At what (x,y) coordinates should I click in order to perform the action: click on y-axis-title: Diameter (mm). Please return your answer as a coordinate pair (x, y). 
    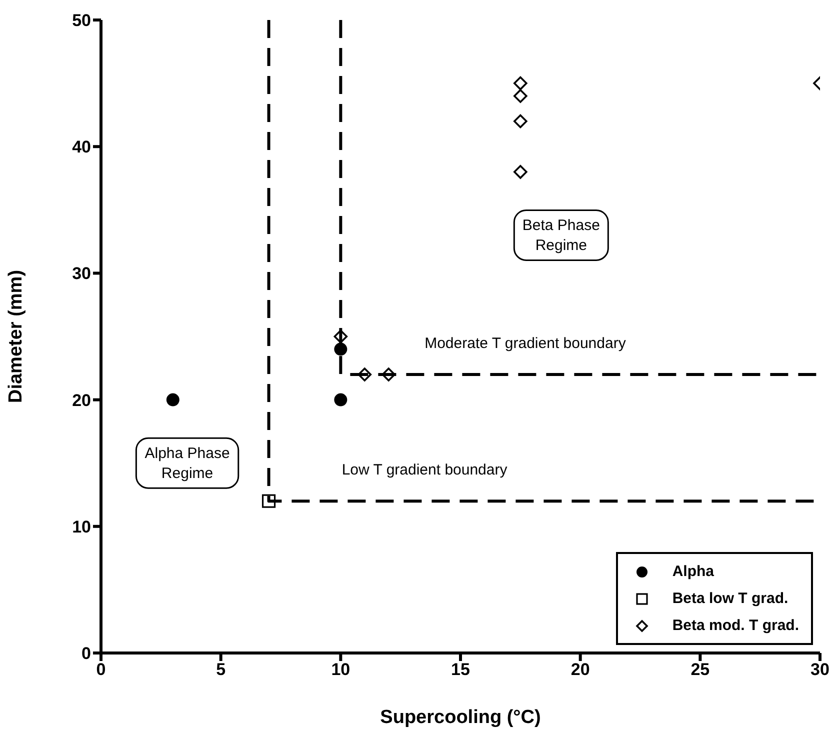
    Looking at the image, I should click on (16, 337).